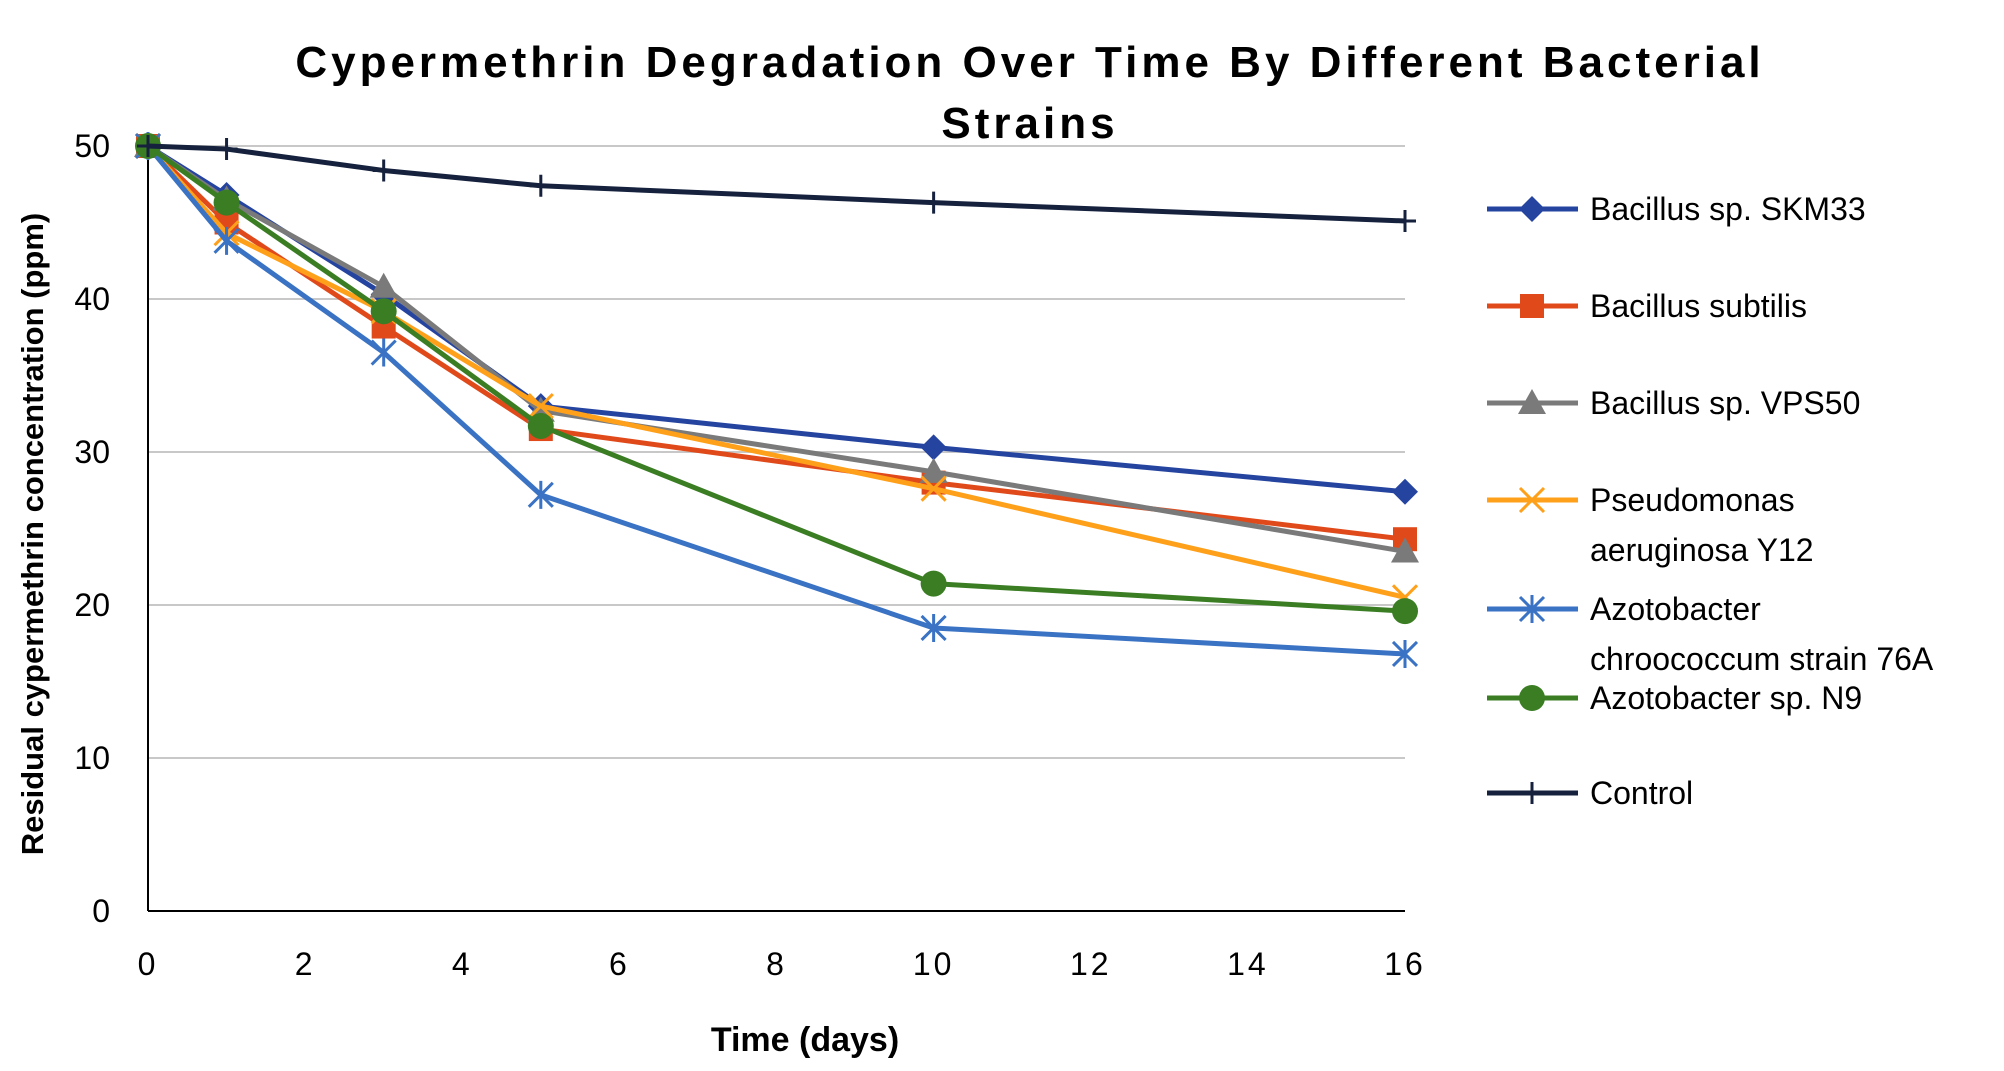 The image size is (2004, 1071). What do you see at coordinates (1650, 525) in the screenshot?
I see `legend-item-3: Pseudomonas aeruginosa Y12` at bounding box center [1650, 525].